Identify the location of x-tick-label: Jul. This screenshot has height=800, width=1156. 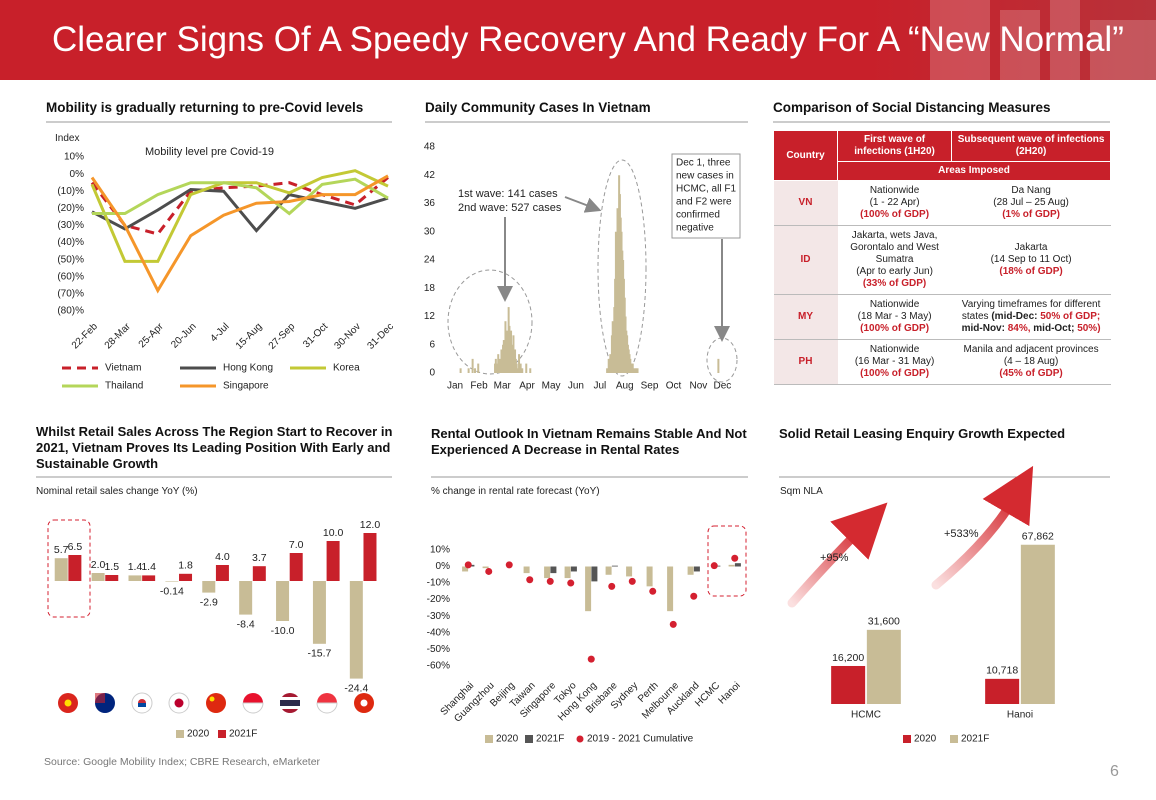
(600, 386).